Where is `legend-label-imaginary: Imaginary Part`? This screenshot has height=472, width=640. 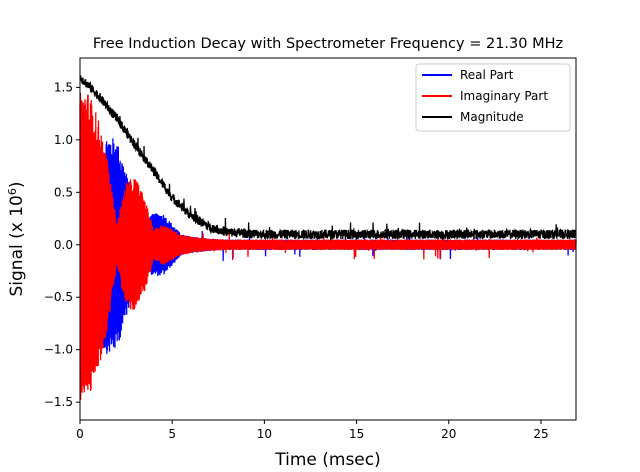
legend-label-imaginary: Imaginary Part is located at coordinates (504, 96).